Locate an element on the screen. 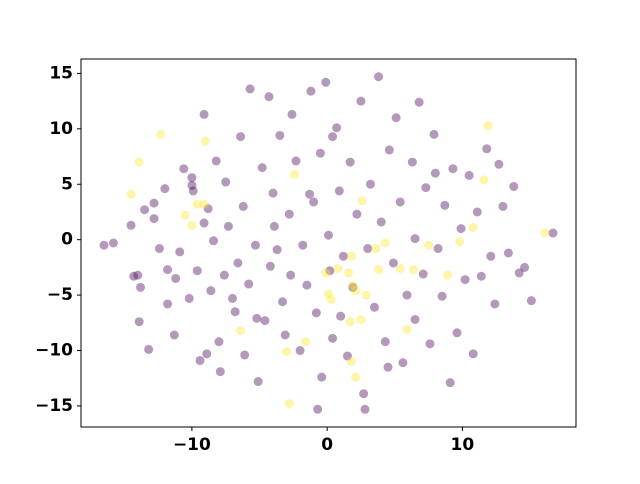  x-tick-label: 0 is located at coordinates (327, 445).